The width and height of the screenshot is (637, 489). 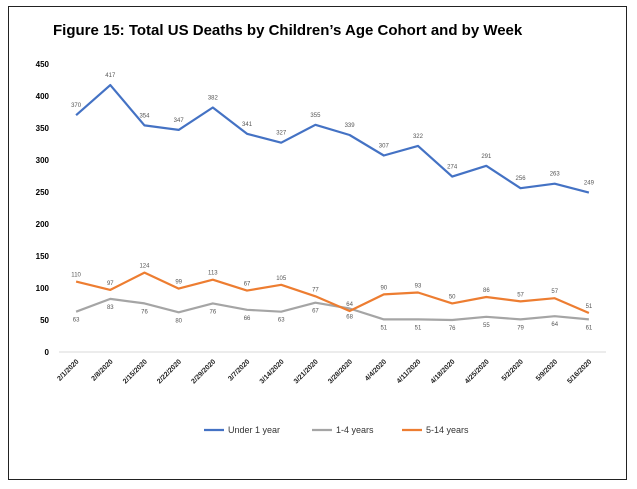 What do you see at coordinates (547, 370) in the screenshot?
I see `x-tick-label: 5/9/2020` at bounding box center [547, 370].